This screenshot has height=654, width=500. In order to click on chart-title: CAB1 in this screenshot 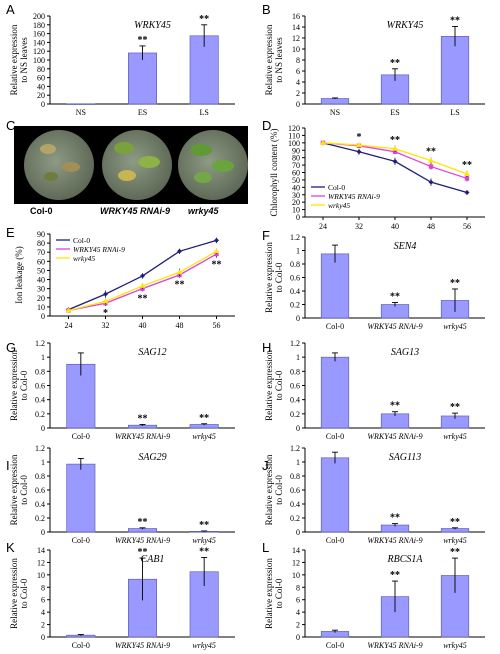, I will do `click(153, 559)`.